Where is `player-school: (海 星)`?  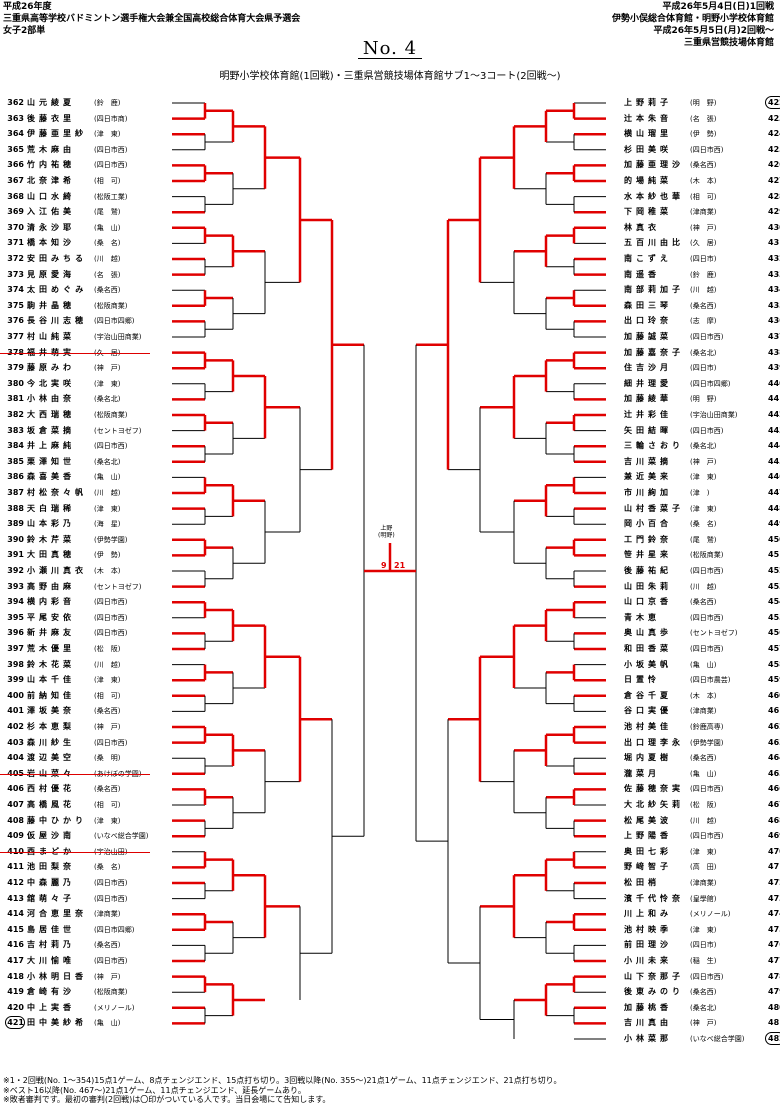
player-school: (海 星) is located at coordinates (107, 524).